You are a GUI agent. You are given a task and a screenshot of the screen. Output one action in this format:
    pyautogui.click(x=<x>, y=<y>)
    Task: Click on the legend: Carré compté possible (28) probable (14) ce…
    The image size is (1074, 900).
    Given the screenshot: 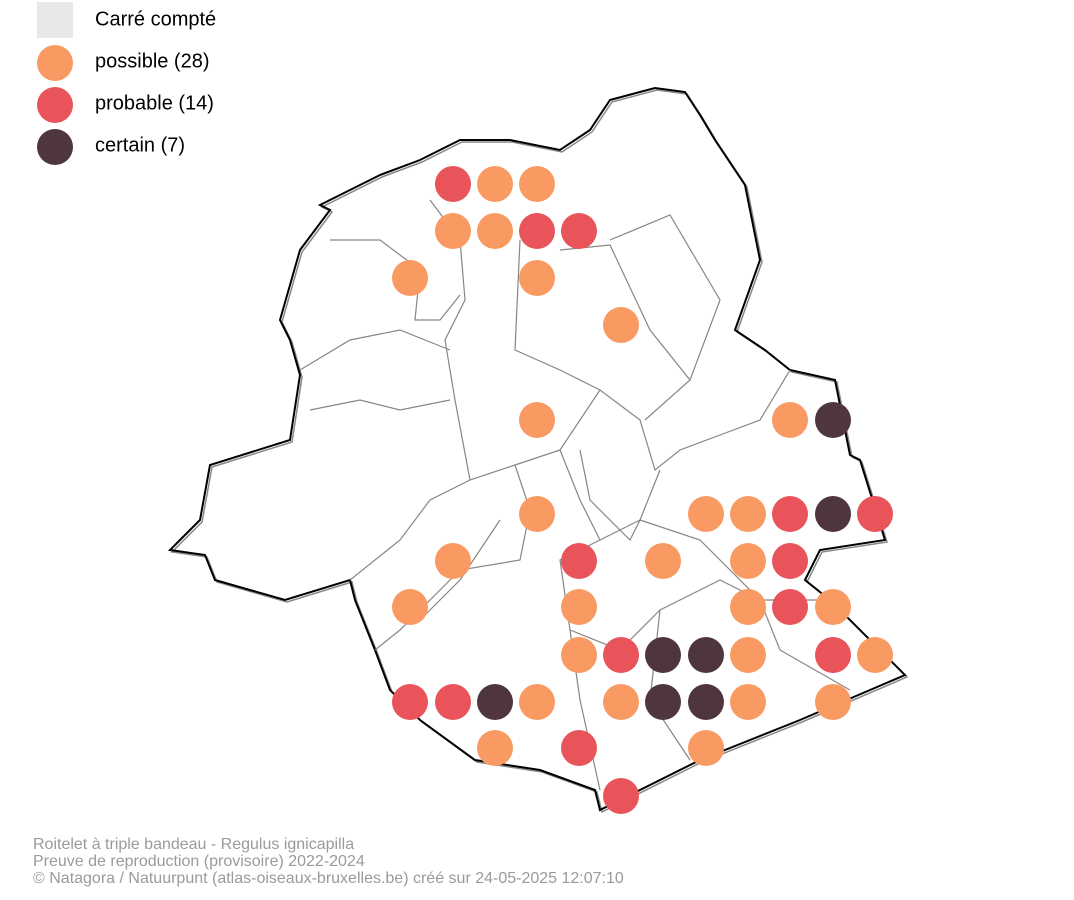 What is the action you would take?
    pyautogui.click(x=126, y=83)
    